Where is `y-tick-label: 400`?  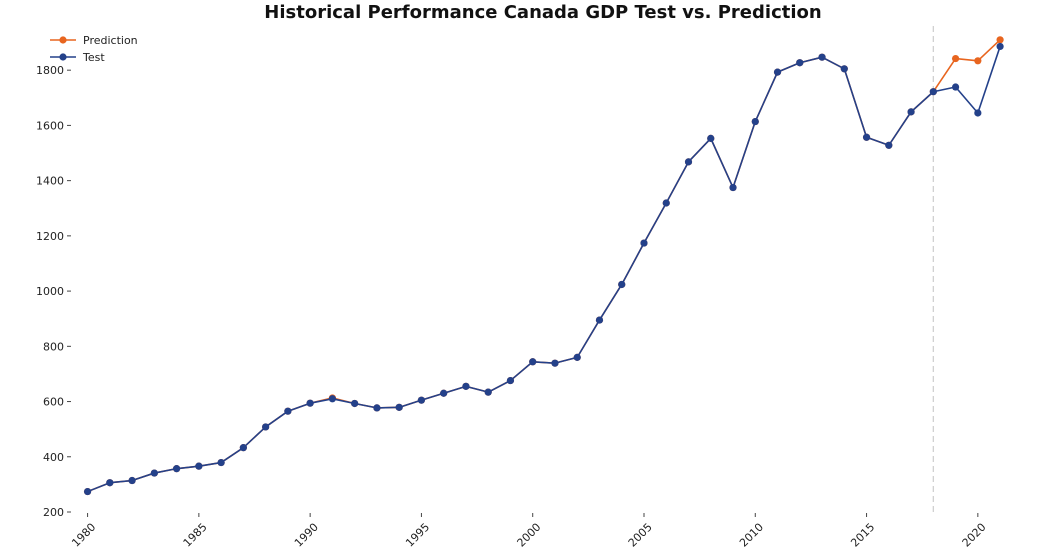
y-tick-label: 400 is located at coordinates (53, 457).